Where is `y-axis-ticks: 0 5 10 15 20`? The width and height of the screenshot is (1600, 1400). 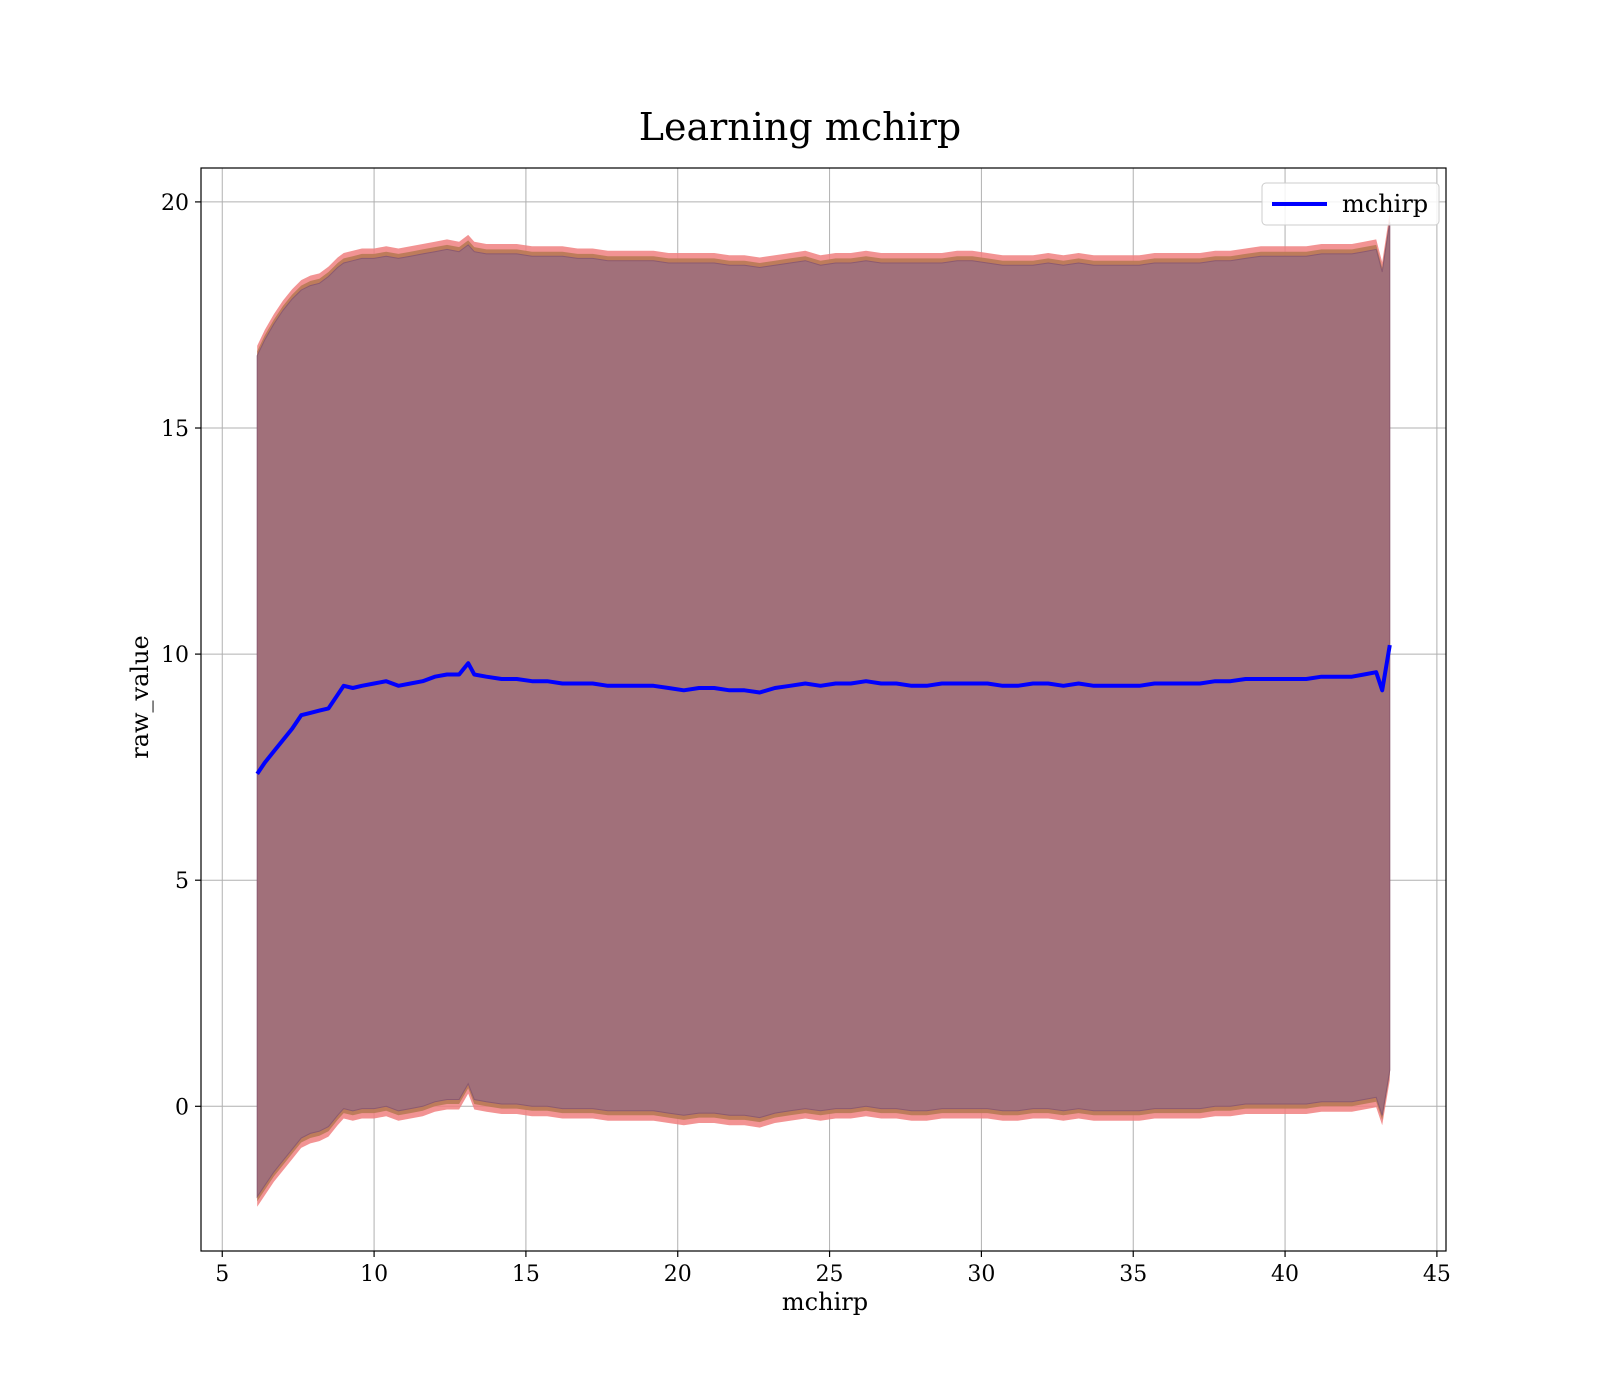 y-axis-ticks: 0 5 10 15 20 is located at coordinates (181, 655).